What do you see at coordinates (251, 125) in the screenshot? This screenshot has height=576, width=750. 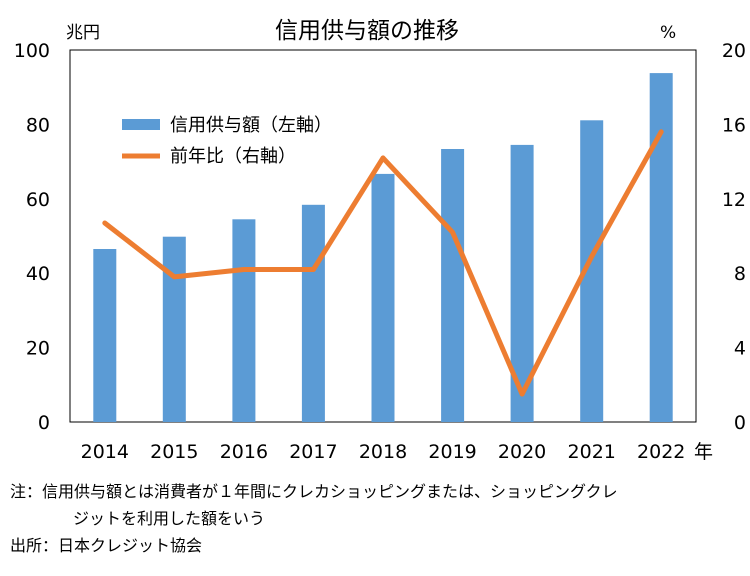 I see `legend-bar-label: 信用供与額（左軸）` at bounding box center [251, 125].